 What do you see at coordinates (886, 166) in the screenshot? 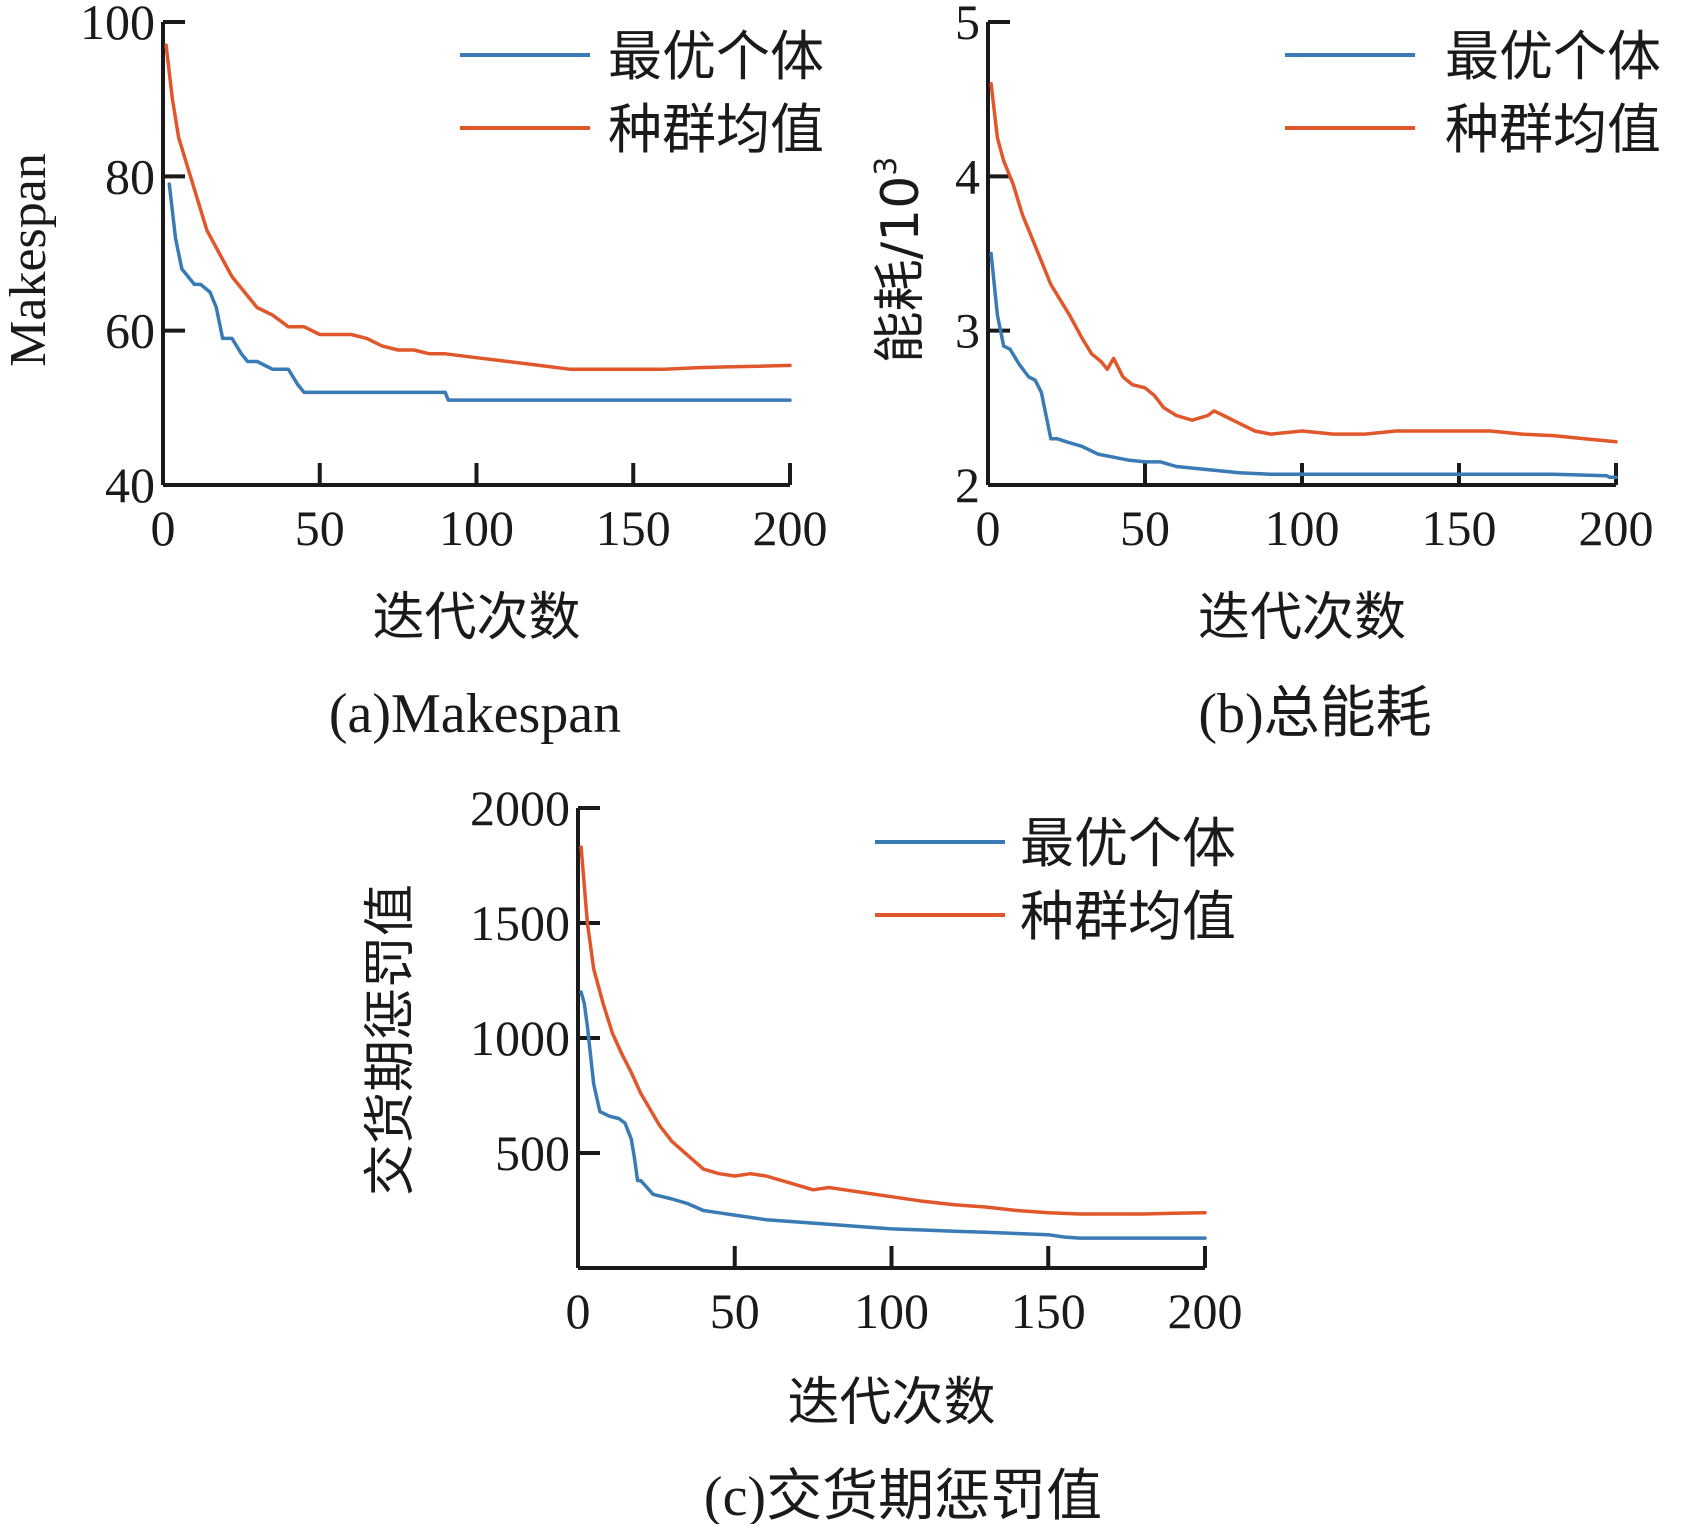
I see `y-axis-title-superscript: 3` at bounding box center [886, 166].